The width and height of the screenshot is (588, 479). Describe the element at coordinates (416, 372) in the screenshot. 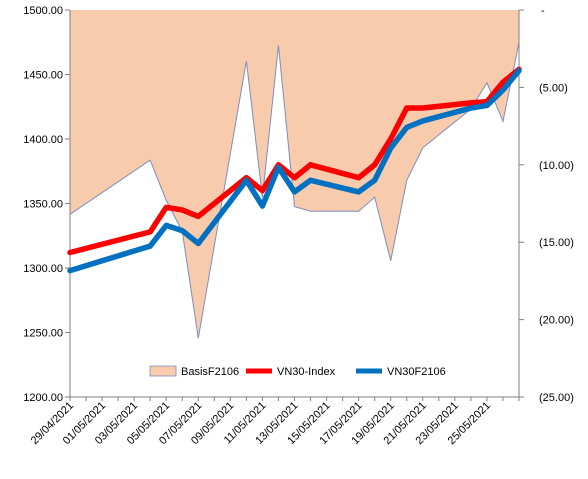

I see `legend-label: VN30F2106` at that location.